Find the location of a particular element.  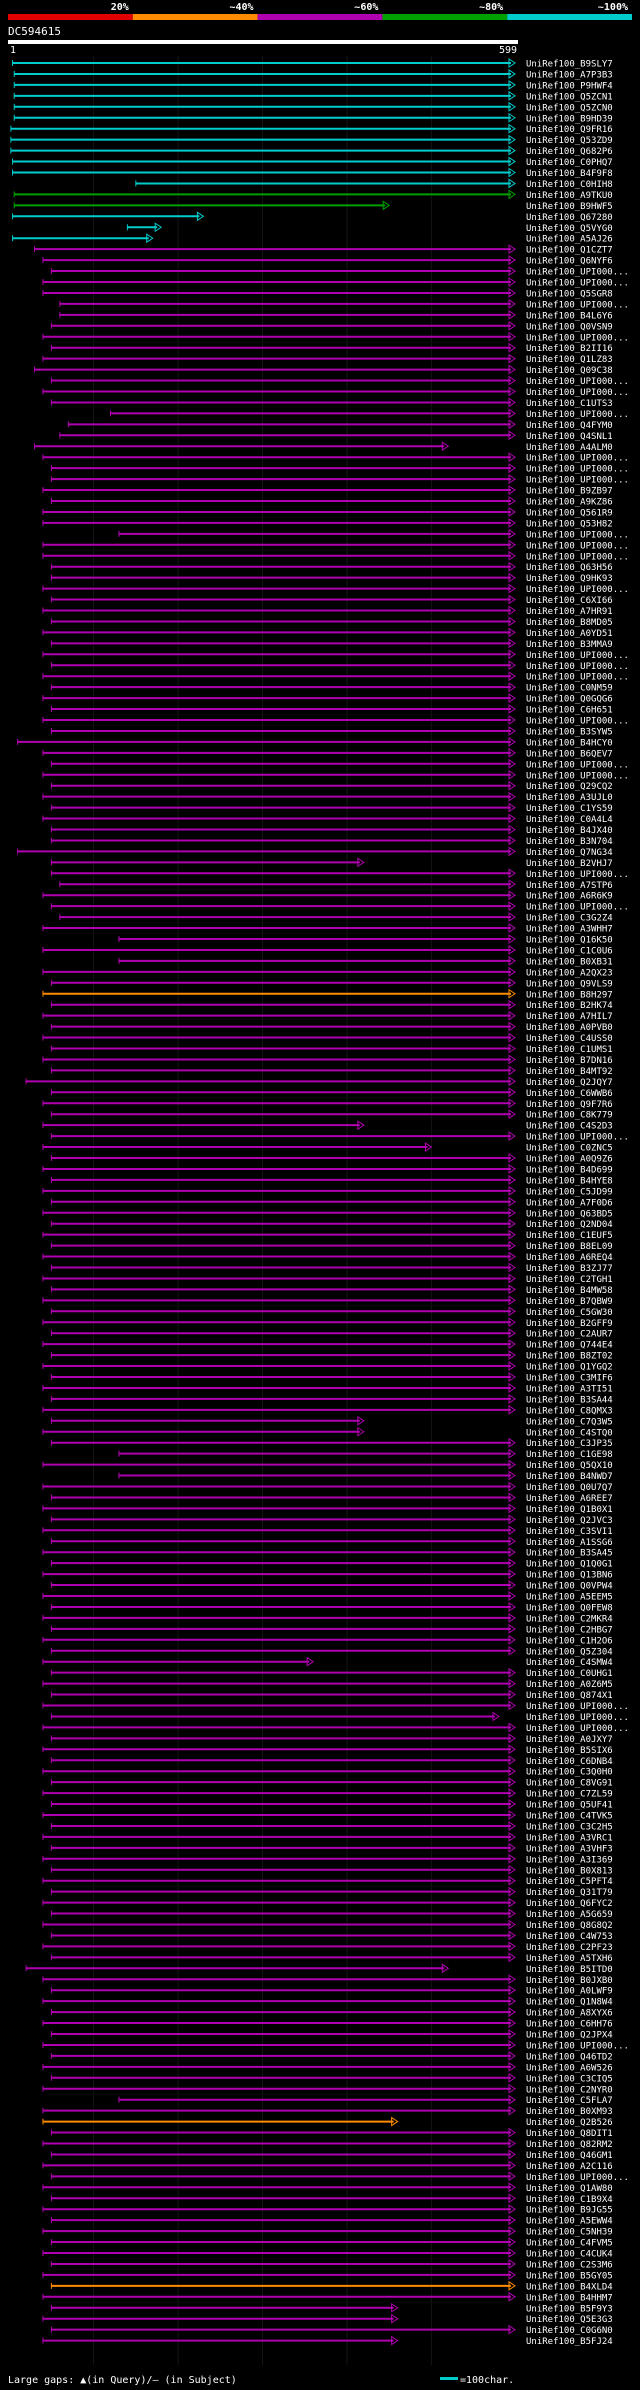

hit-label: UniRef100_B2GFF9 is located at coordinates (569, 1324).